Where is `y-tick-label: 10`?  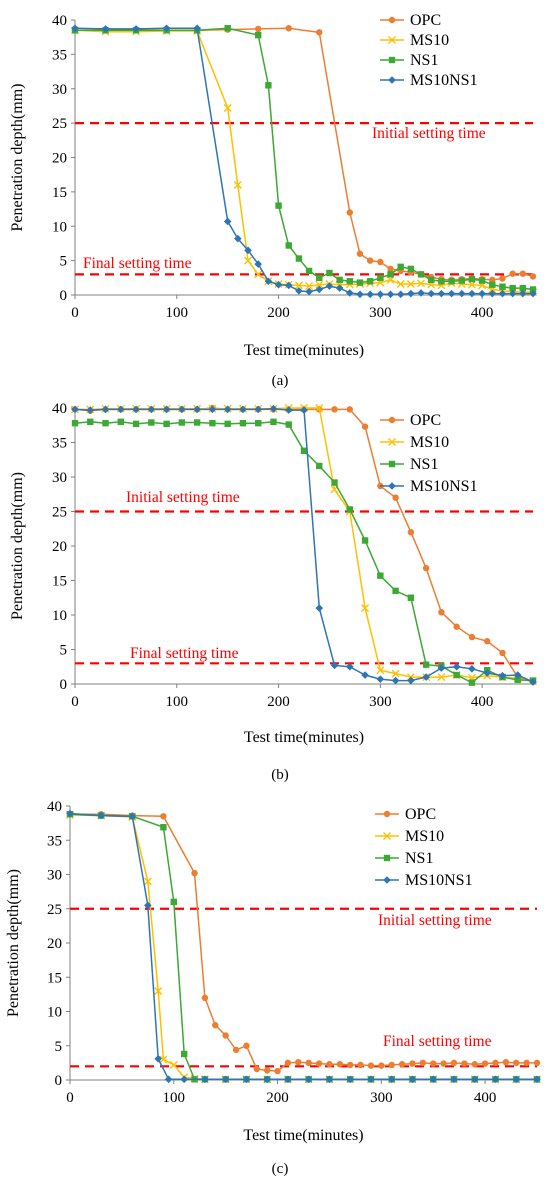 y-tick-label: 10 is located at coordinates (54, 1013).